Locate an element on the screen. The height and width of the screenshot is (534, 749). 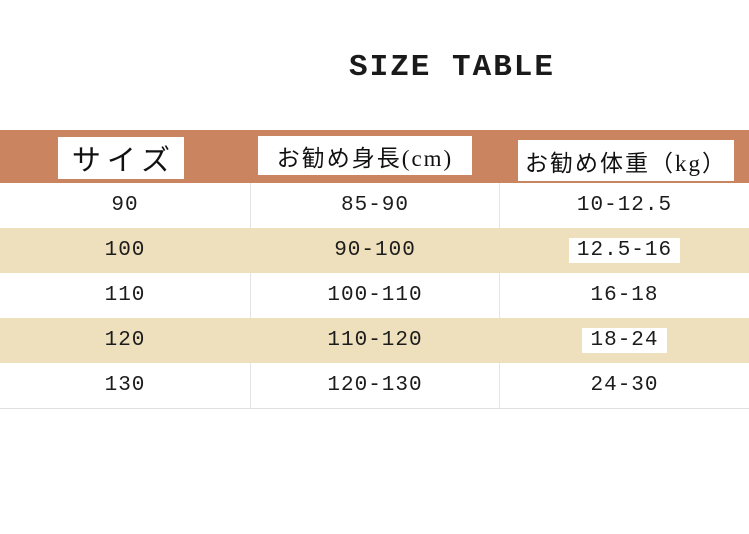
header-cell-height: お勧め身長(cm) is located at coordinates (365, 155).